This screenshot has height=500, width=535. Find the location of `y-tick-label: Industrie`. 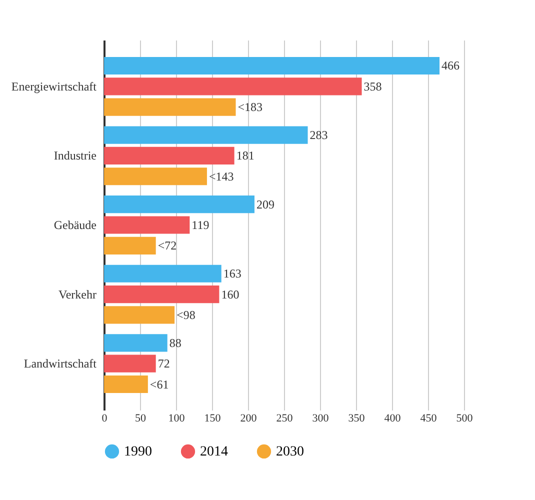

y-tick-label: Industrie is located at coordinates (75, 155).